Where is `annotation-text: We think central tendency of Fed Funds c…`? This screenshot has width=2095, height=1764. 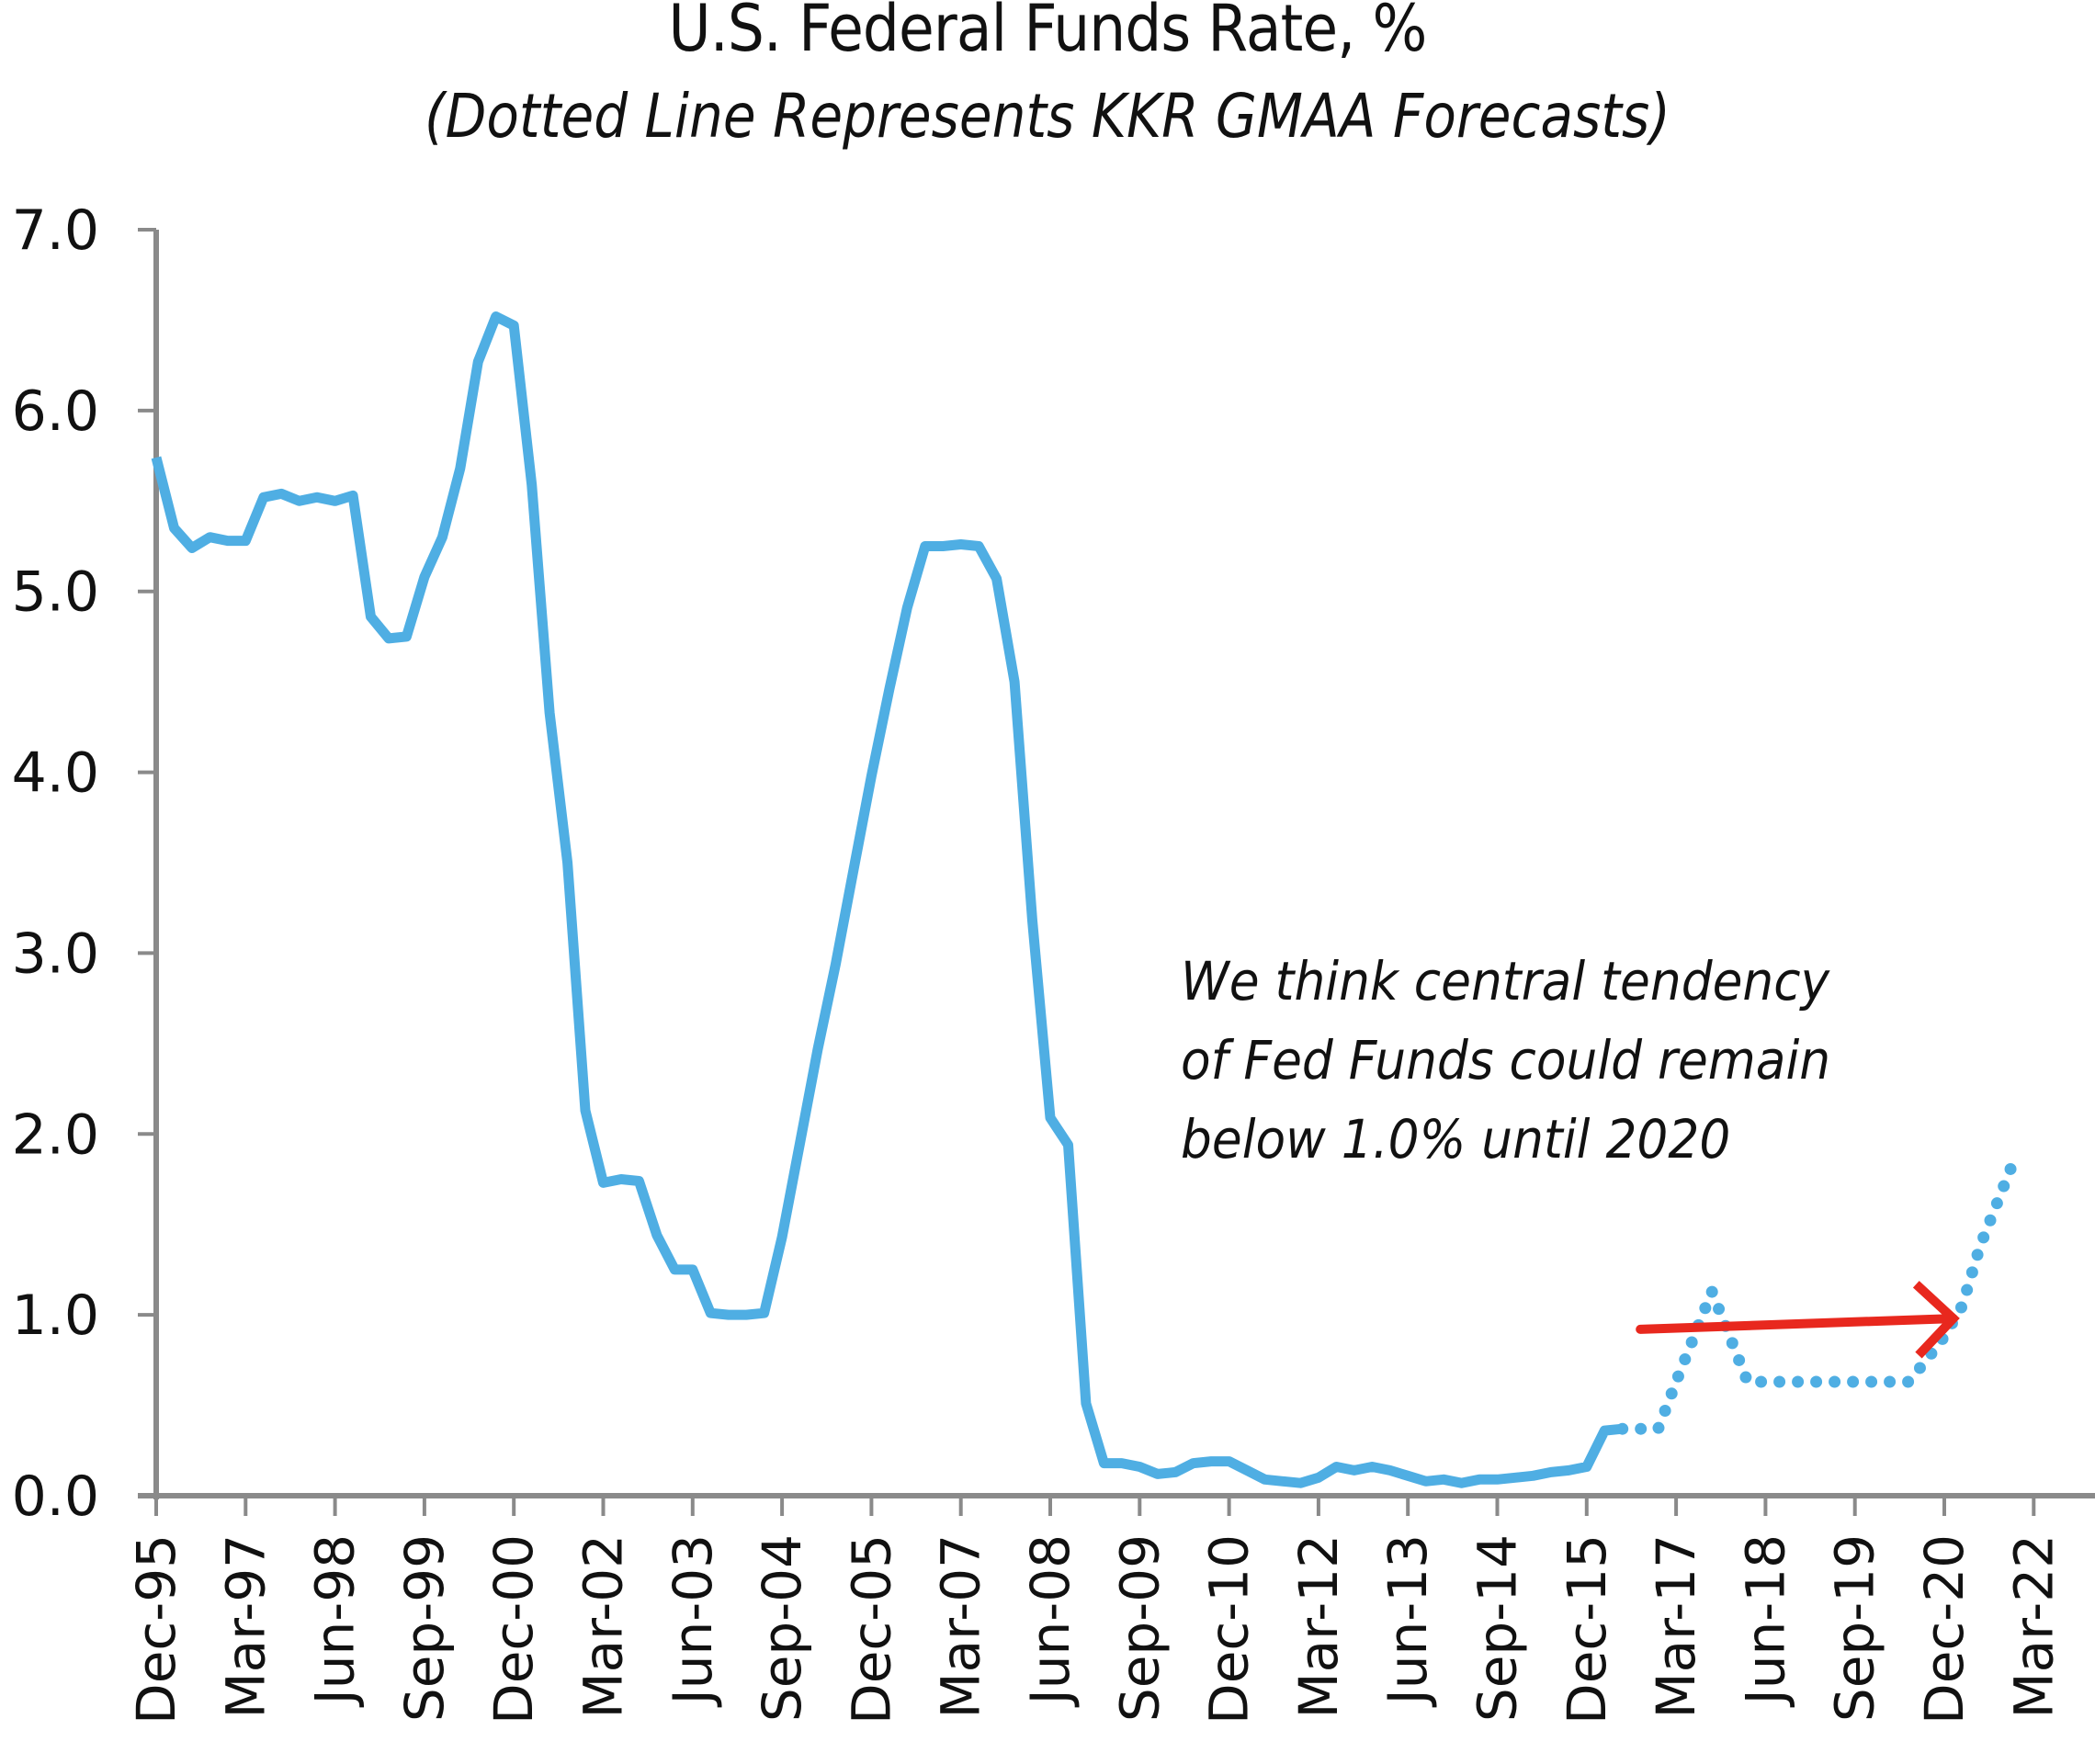
annotation-text: We think central tendency of Fed Funds c… is located at coordinates (1505, 1060).